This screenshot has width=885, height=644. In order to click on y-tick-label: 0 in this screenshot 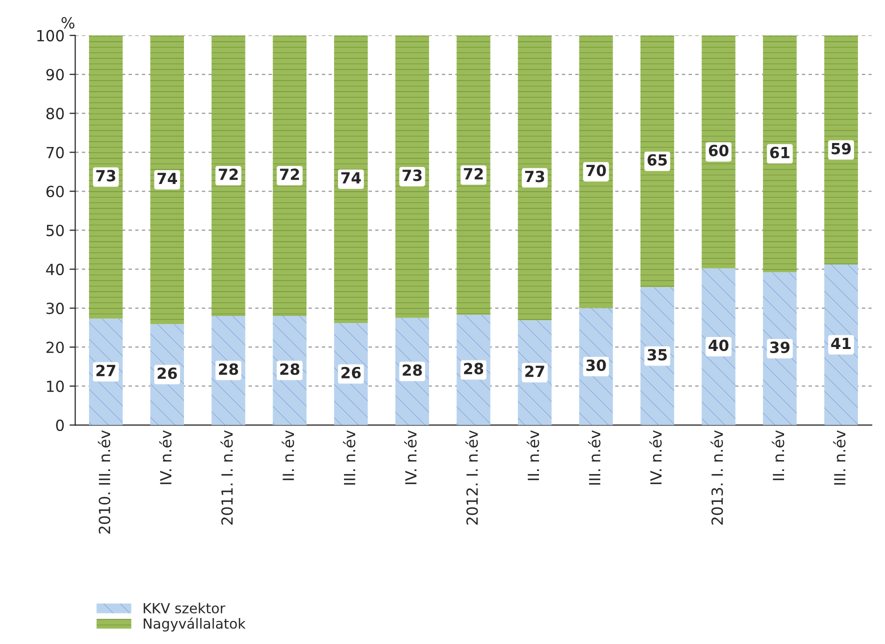, I will do `click(60, 426)`.